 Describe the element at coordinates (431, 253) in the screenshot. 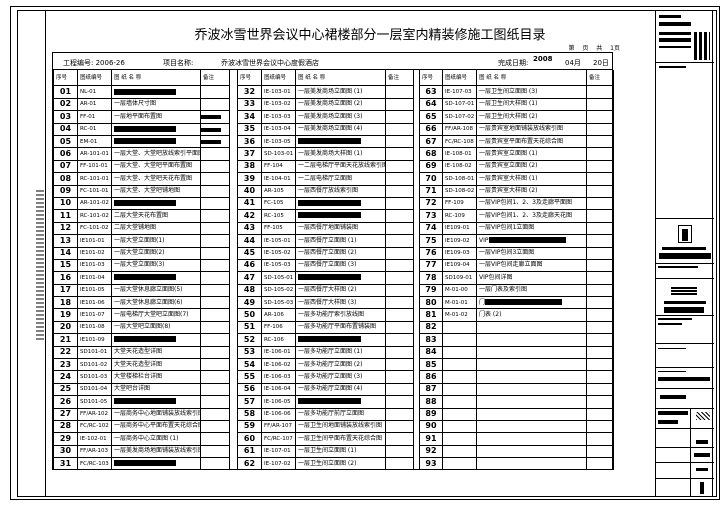

I see `row-number: 76` at that location.